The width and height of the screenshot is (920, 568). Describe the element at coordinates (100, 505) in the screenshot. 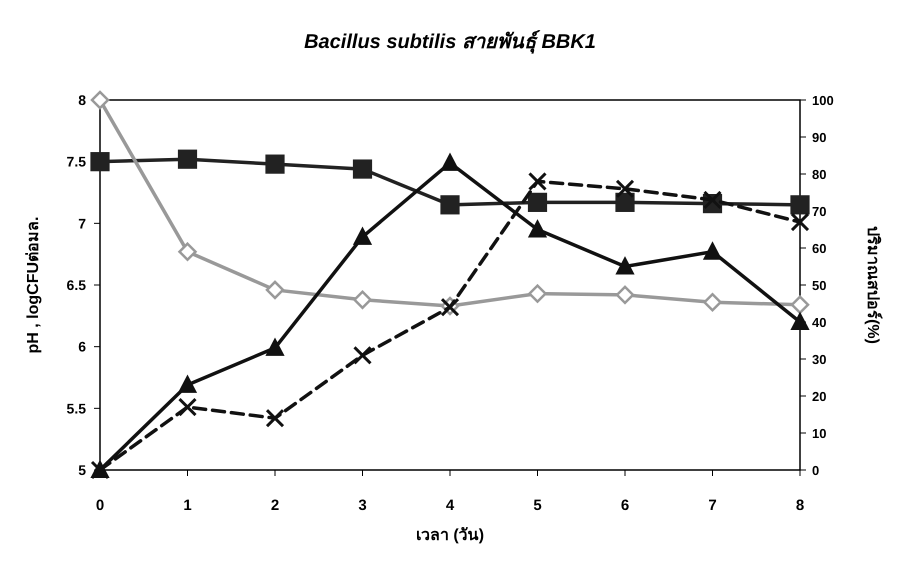

I see `x-tick-label: 0` at that location.